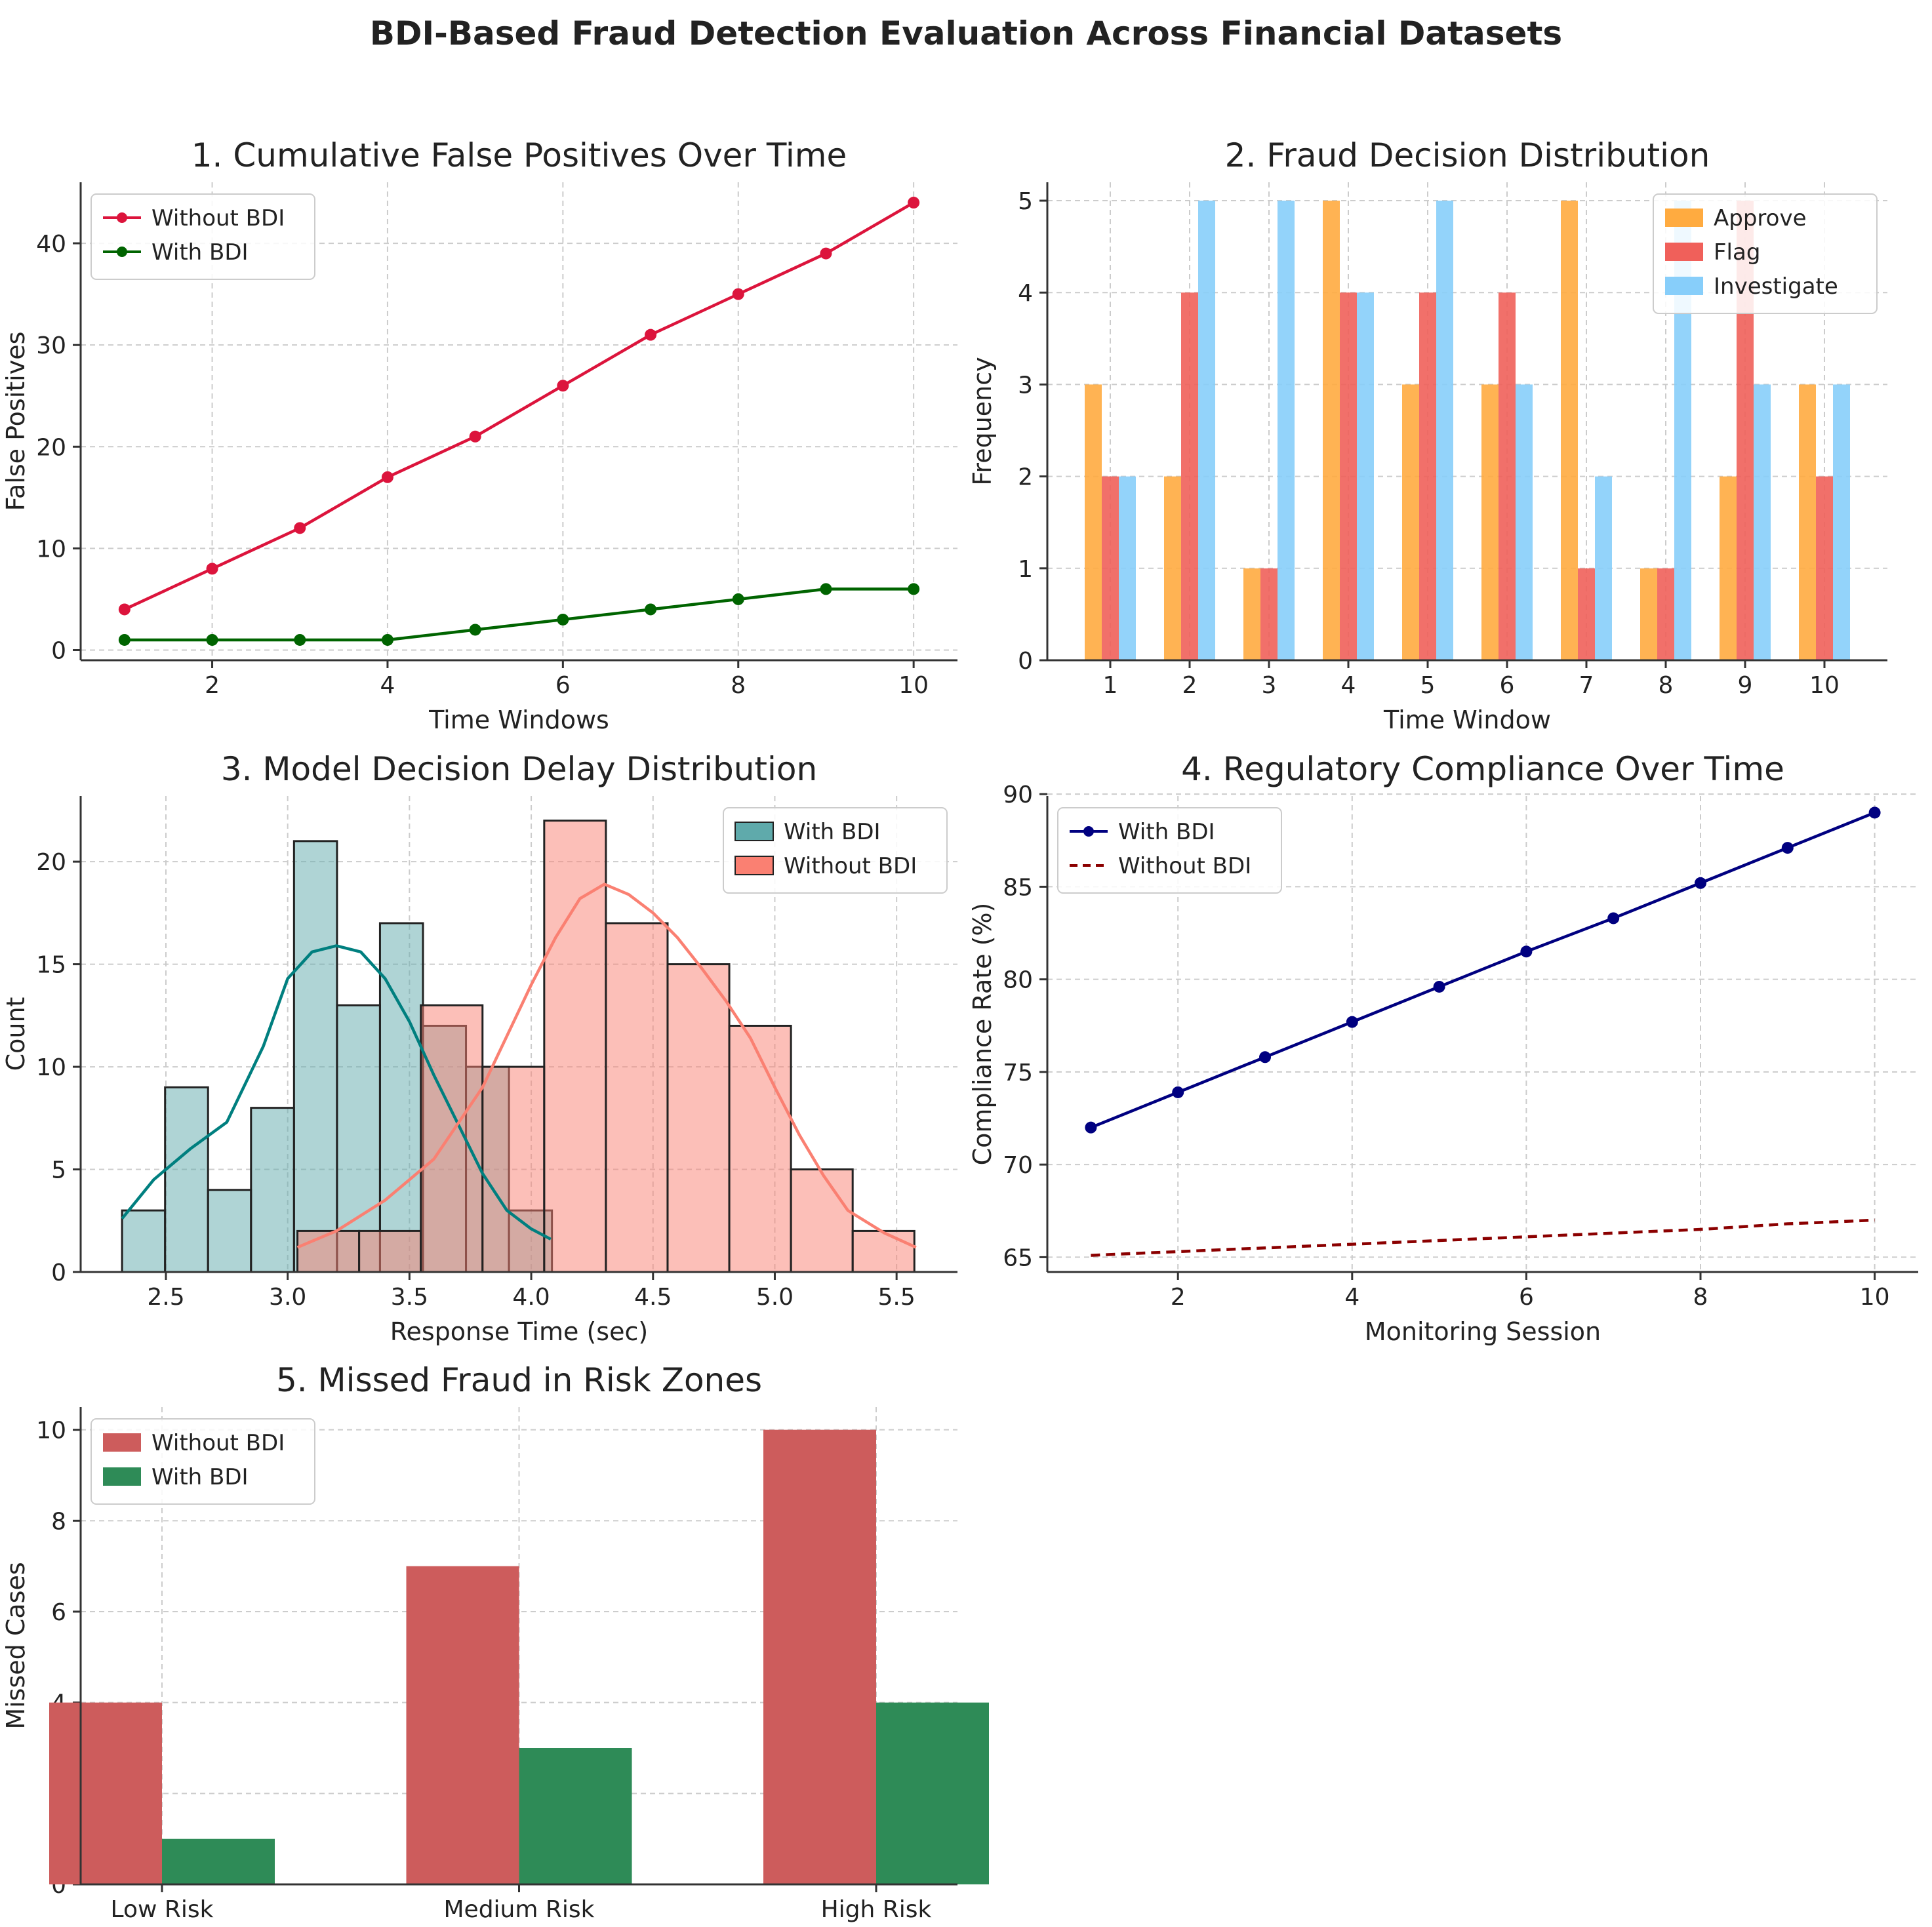 This screenshot has height=1927, width=1932. Describe the element at coordinates (897, 1297) in the screenshot. I see `c3-xtick-label: 5.5` at that location.